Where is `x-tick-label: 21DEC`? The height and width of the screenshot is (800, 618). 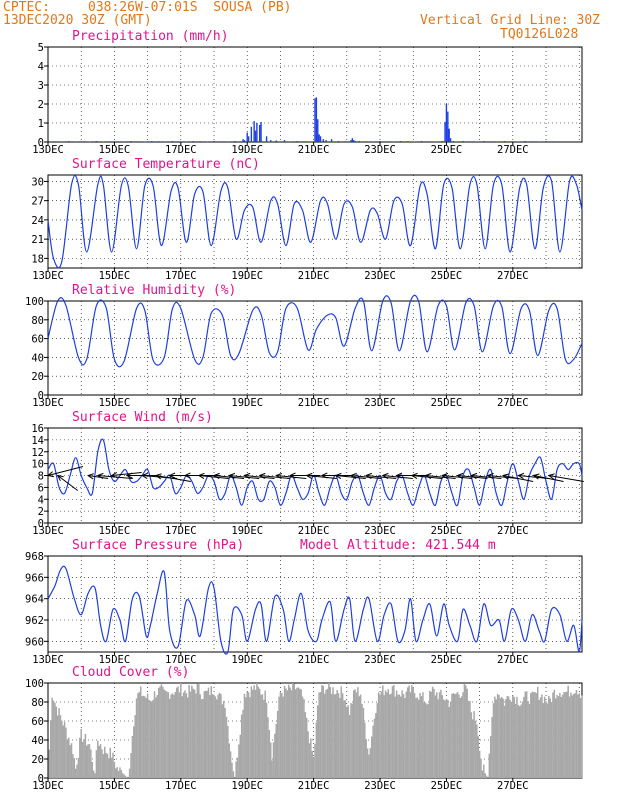
x-tick-label: 21DEC is located at coordinates (314, 276).